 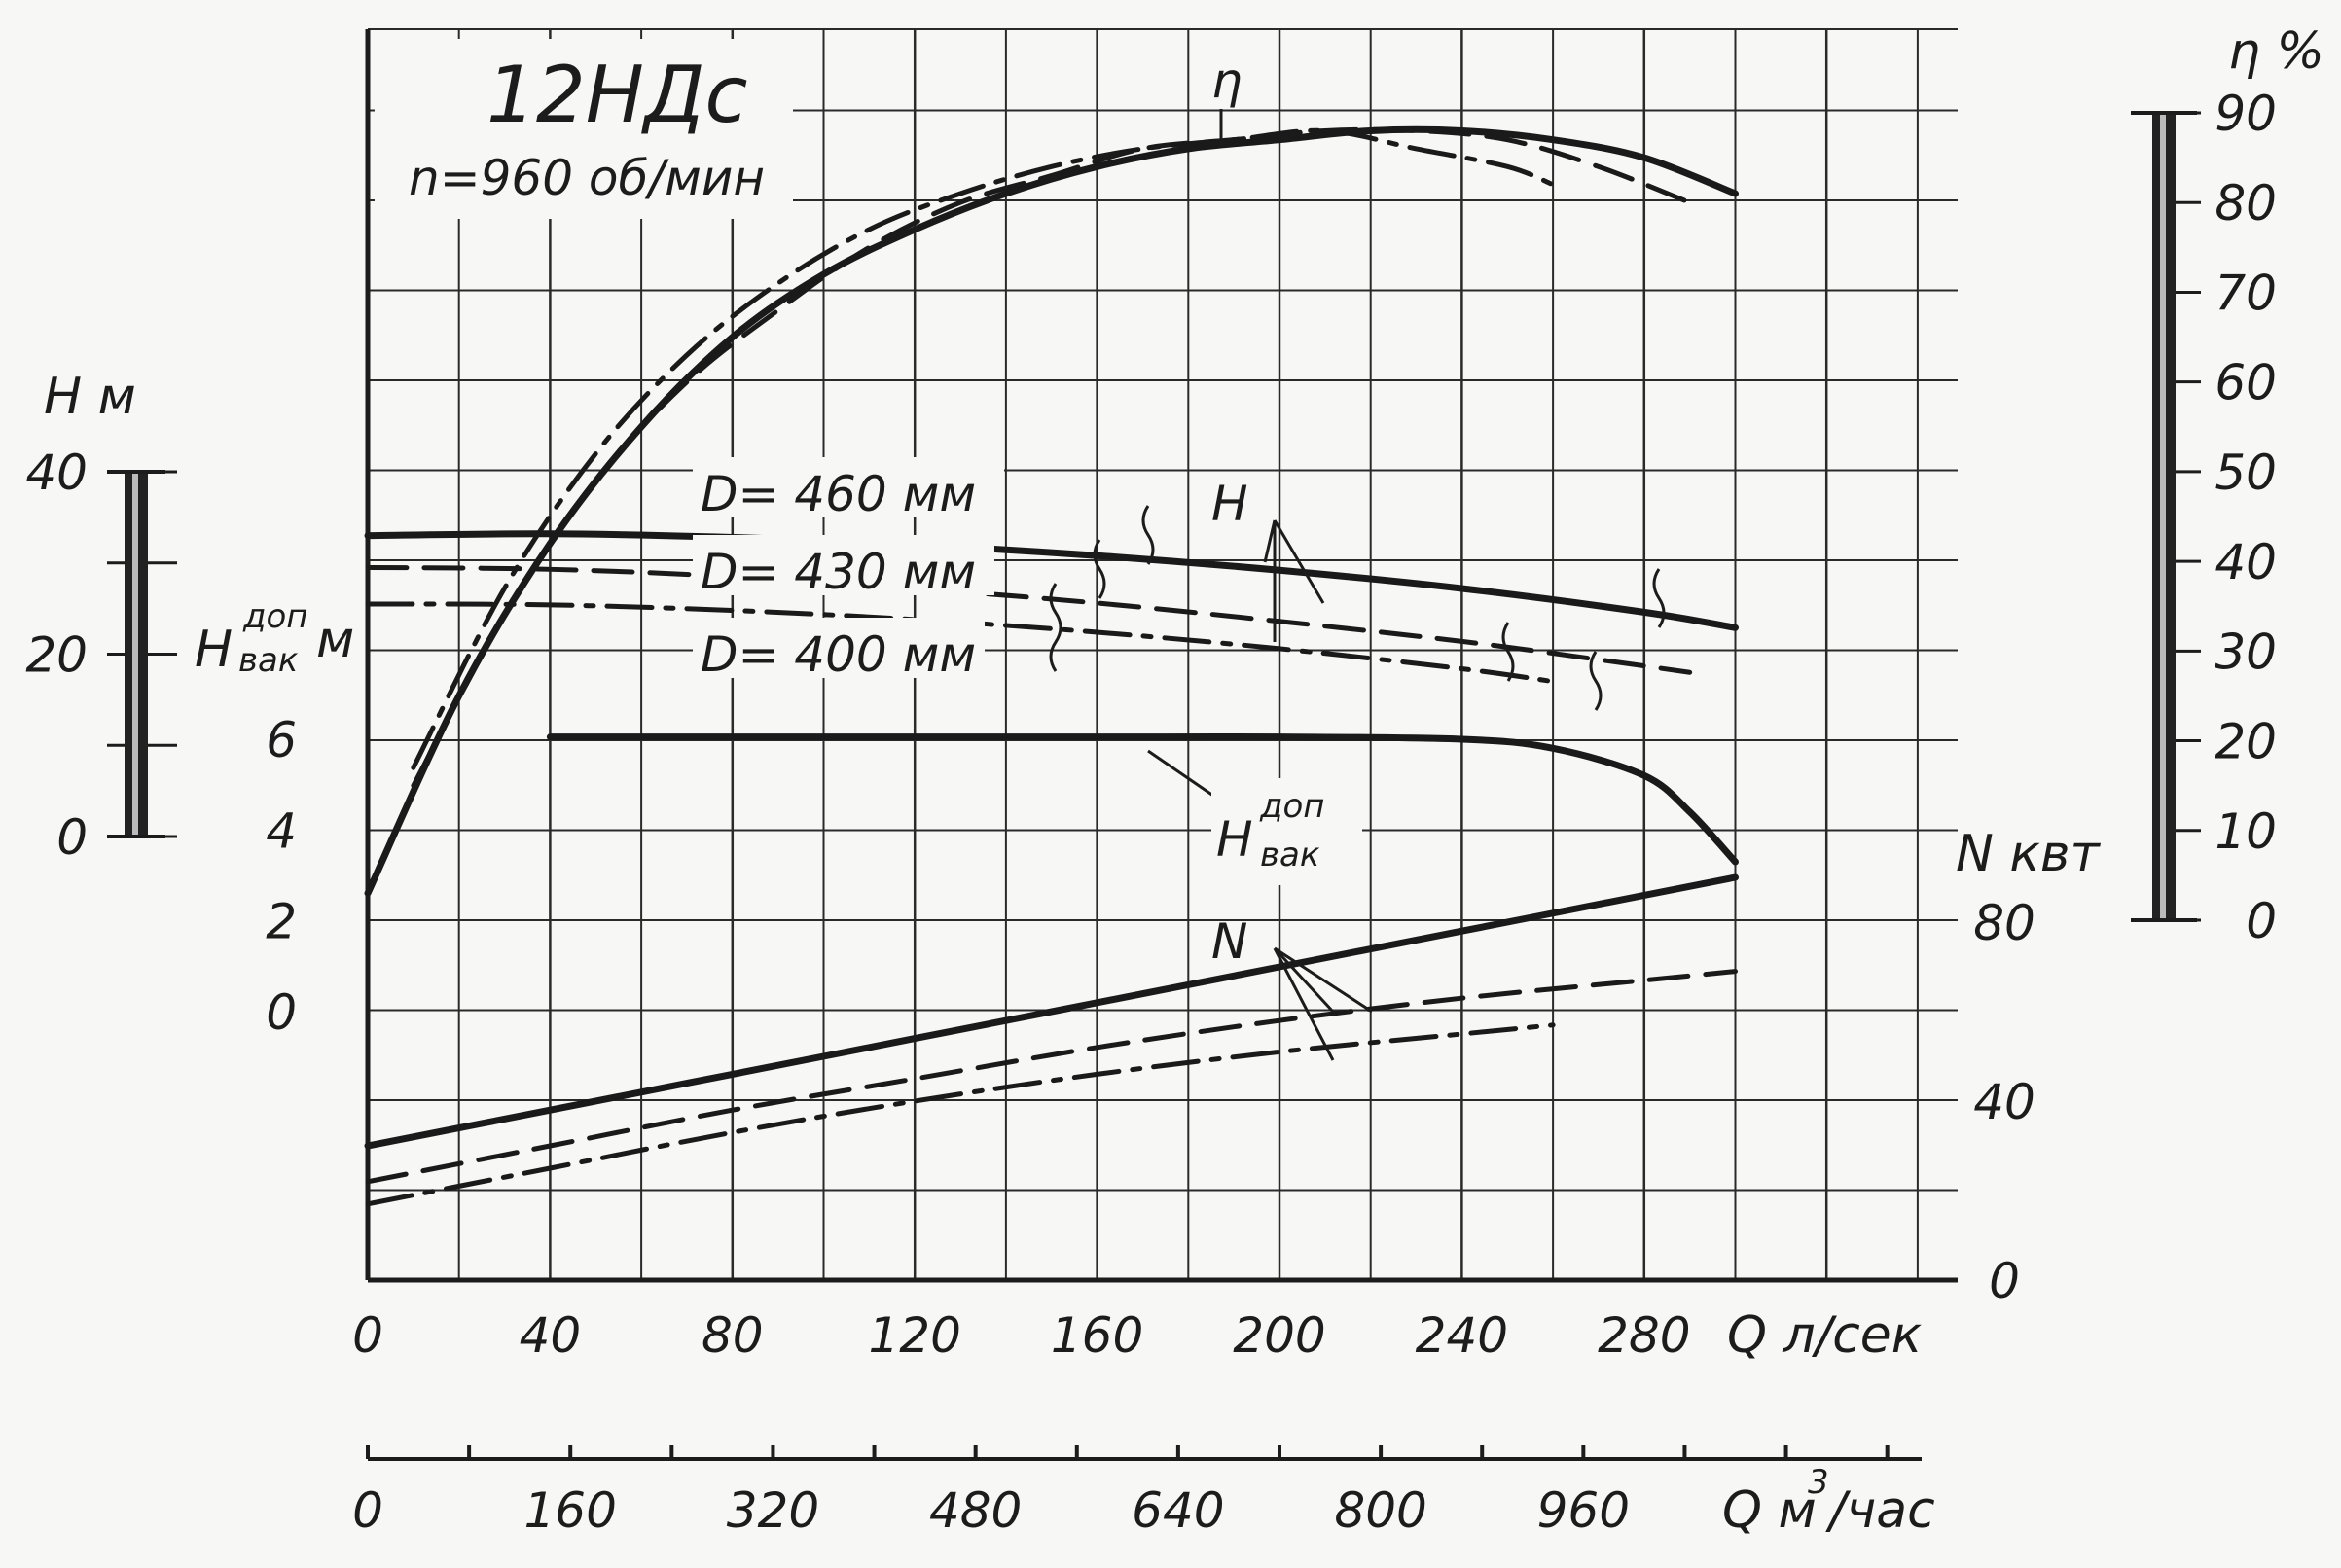 I want to click on x2-tick-label: 320, so click(x=773, y=1510).